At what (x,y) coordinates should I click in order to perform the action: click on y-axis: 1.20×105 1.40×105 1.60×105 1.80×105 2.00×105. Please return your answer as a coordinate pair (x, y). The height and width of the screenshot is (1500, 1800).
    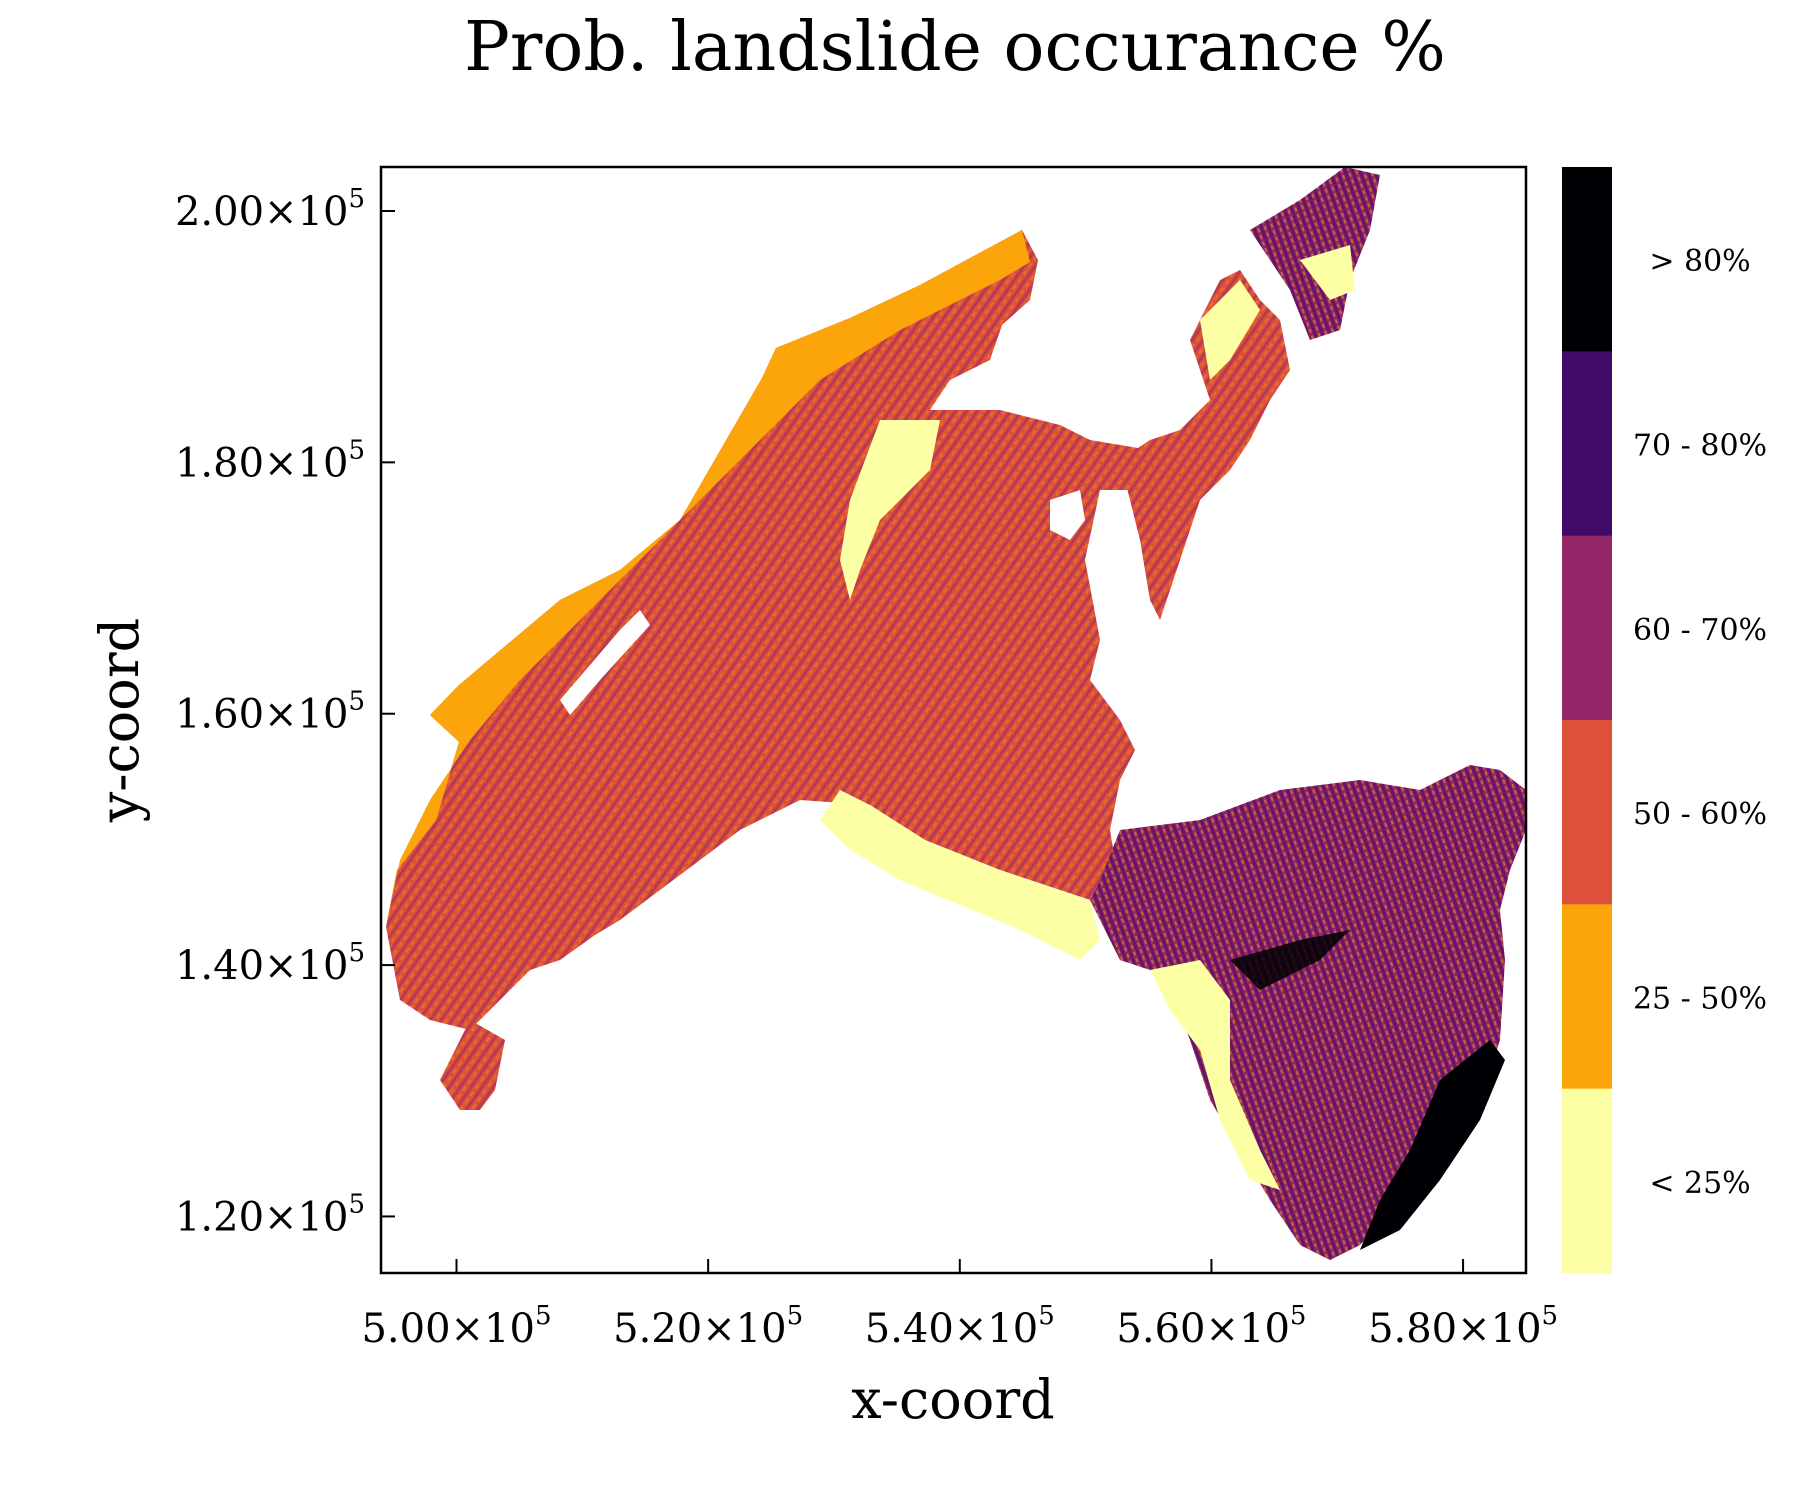
    Looking at the image, I should click on (285, 712).